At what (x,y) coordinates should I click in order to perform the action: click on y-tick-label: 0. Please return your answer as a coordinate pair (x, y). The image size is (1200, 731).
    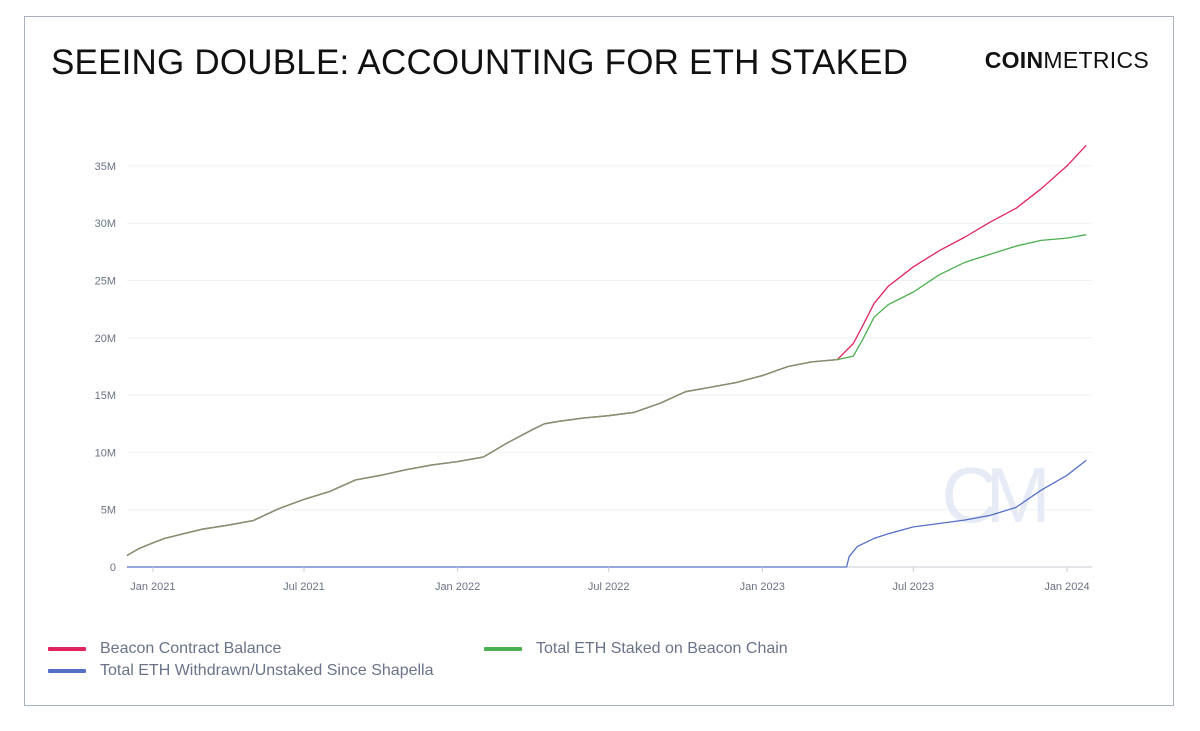
    Looking at the image, I should click on (113, 568).